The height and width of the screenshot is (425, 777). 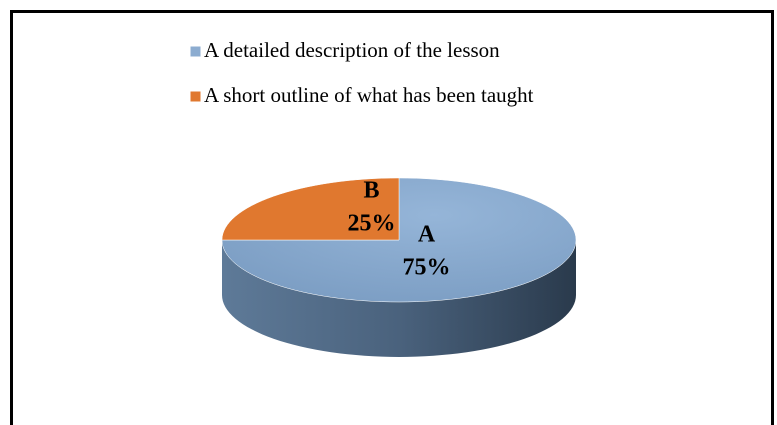 I want to click on data-label: 25%, so click(x=371, y=224).